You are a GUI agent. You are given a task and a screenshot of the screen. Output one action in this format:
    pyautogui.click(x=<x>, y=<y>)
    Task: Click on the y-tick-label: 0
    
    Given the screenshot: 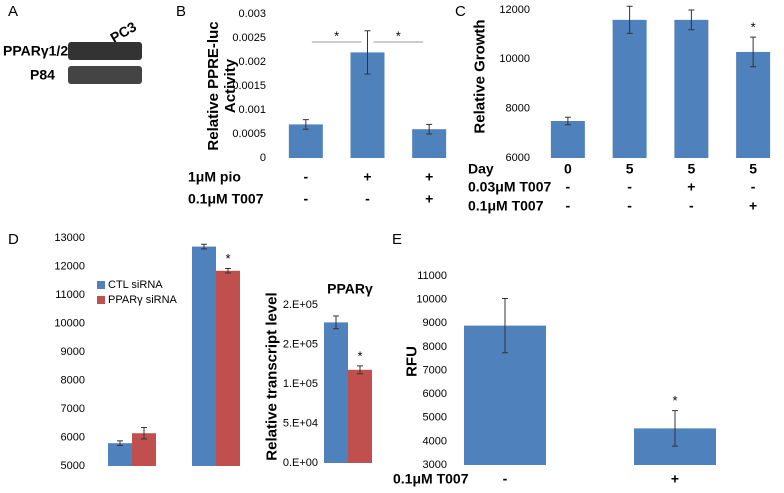 What is the action you would take?
    pyautogui.click(x=263, y=158)
    